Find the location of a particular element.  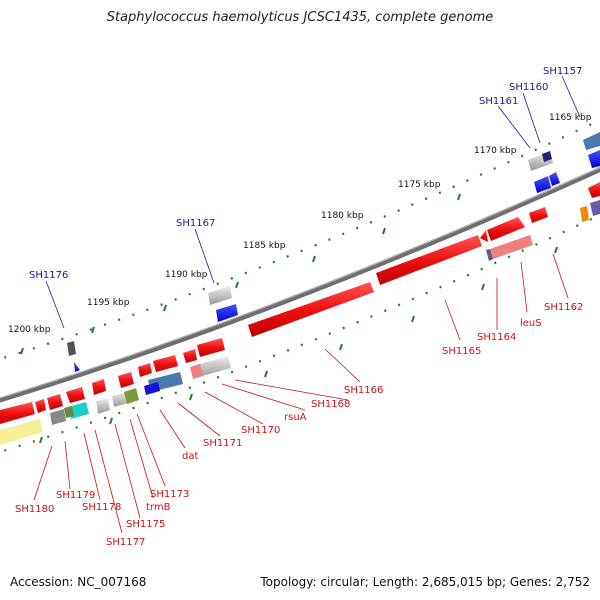

scale-label: 1180 kbp is located at coordinates (342, 216).